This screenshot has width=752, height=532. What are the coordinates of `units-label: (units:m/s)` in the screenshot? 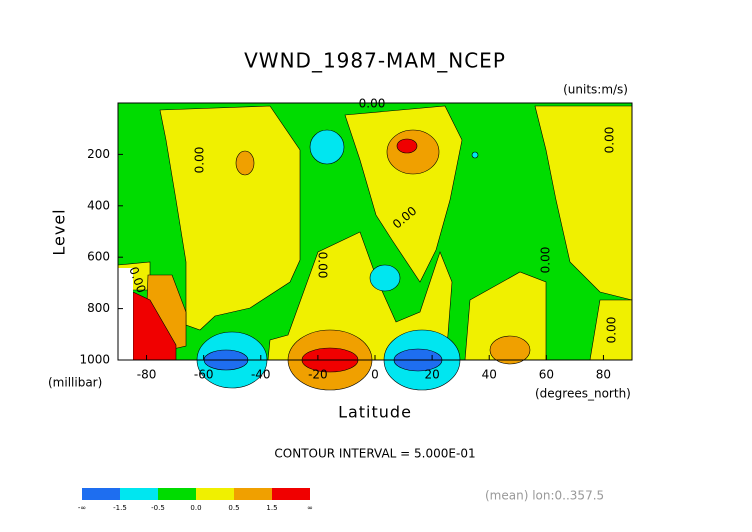 It's located at (595, 90).